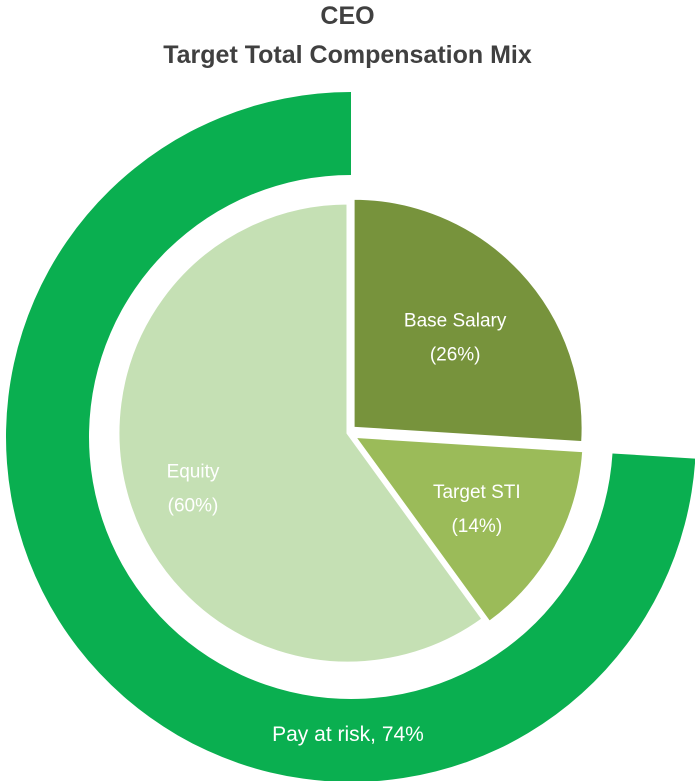 The height and width of the screenshot is (781, 695). Describe the element at coordinates (455, 320) in the screenshot. I see `slice-label-base-salary: Base Salary` at that location.